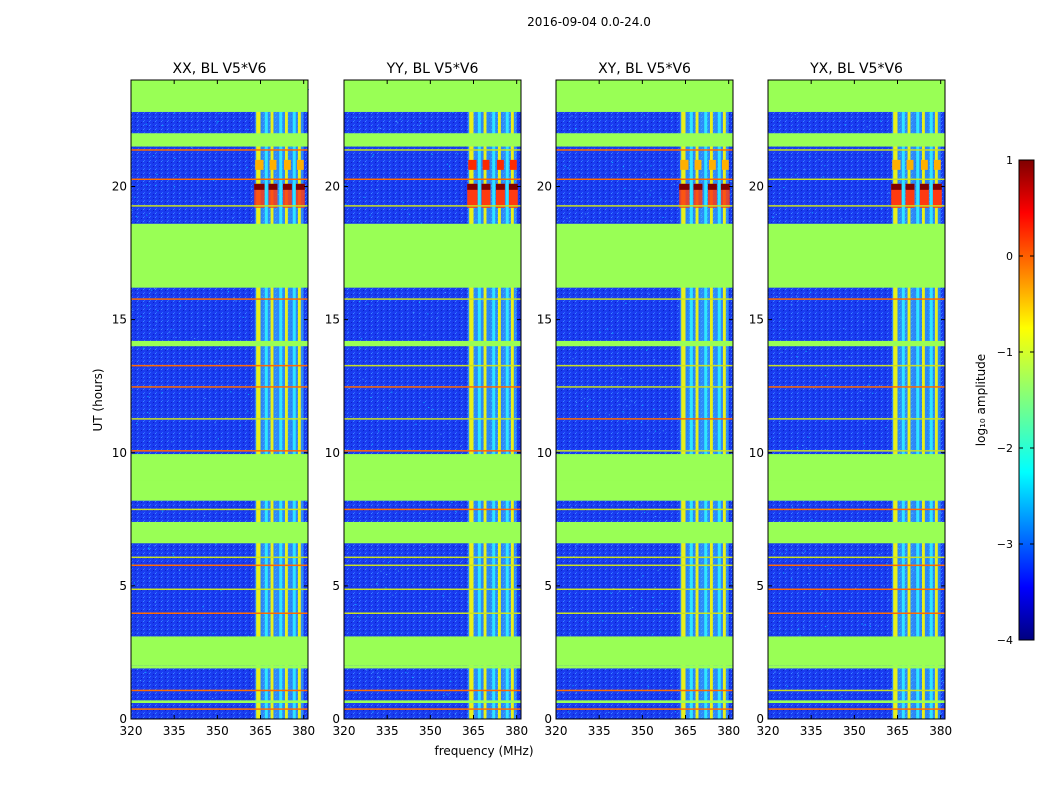 Image resolution: width=1050 pixels, height=800 pixels. What do you see at coordinates (728, 731) in the screenshot?
I see `x-tick-label: 380` at bounding box center [728, 731].